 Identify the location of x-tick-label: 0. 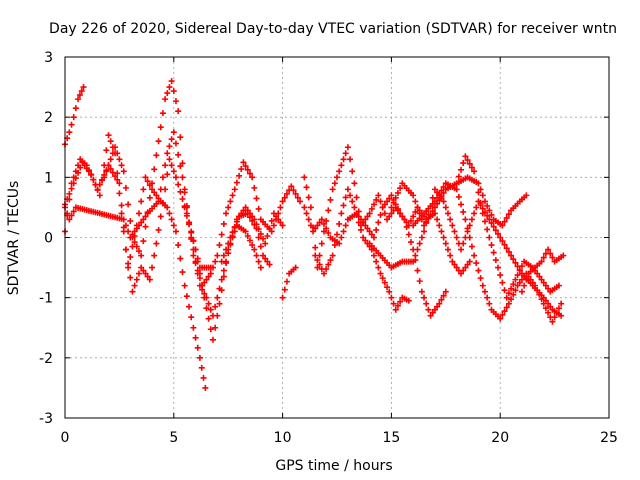
(65, 438).